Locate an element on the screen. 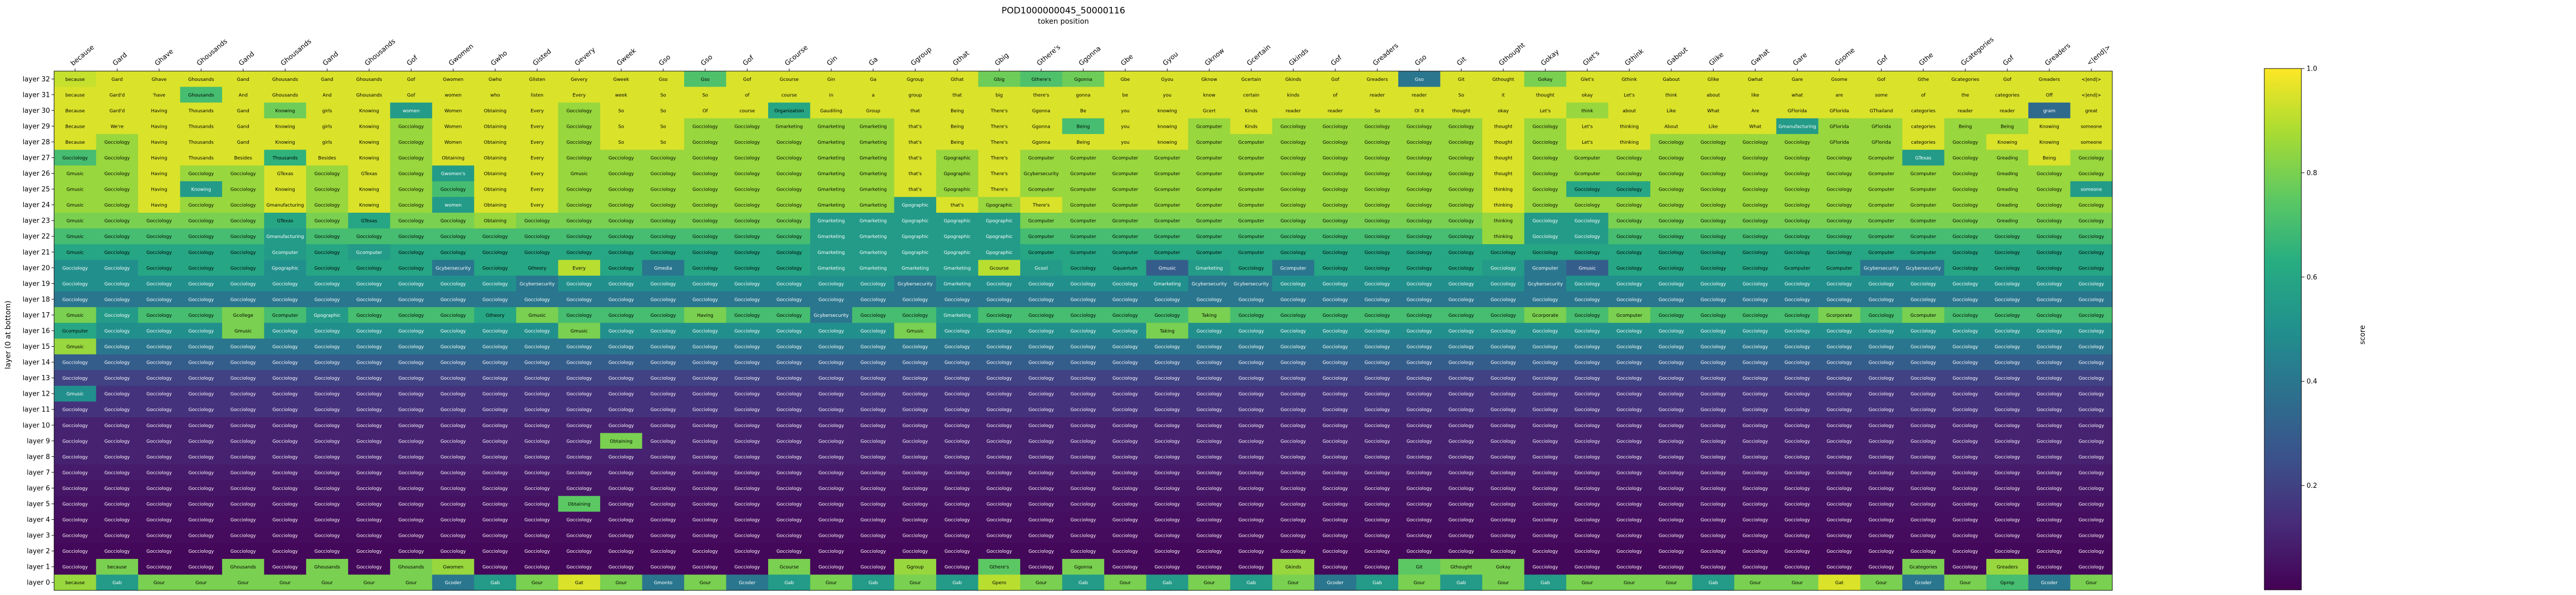  cell-label: Thousands is located at coordinates (201, 158).